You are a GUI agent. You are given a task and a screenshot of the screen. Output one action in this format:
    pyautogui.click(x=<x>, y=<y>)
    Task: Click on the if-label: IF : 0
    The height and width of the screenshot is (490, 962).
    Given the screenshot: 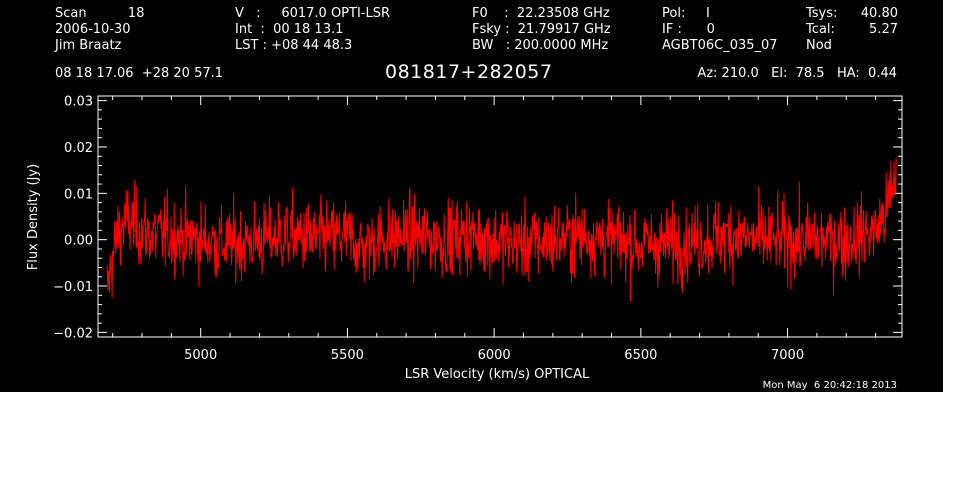 What is the action you would take?
    pyautogui.click(x=688, y=29)
    